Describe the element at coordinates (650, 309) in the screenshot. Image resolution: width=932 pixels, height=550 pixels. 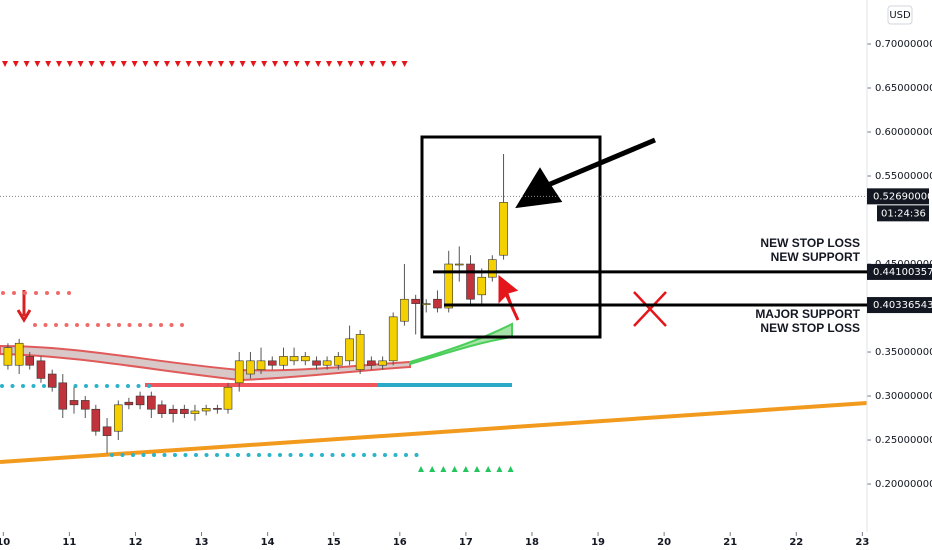
I see `cross-mark` at that location.